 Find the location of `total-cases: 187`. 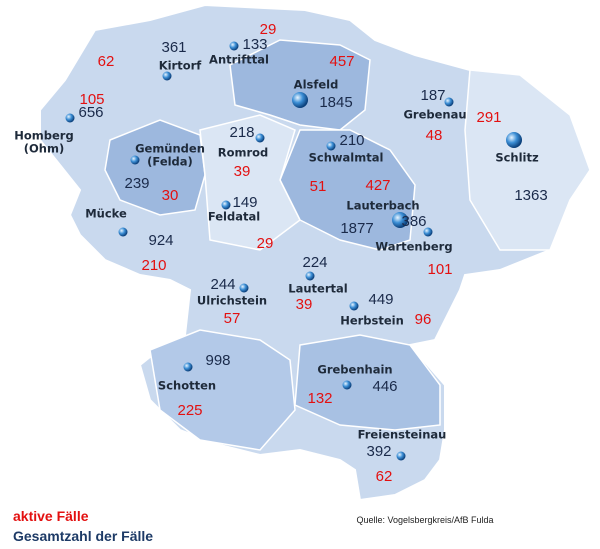

total-cases: 187 is located at coordinates (433, 95).